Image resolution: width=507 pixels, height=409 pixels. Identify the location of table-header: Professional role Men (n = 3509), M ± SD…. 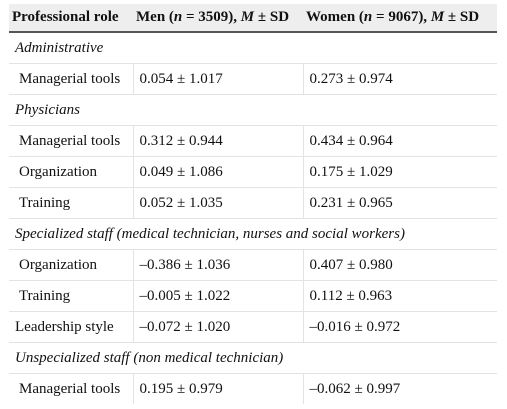
(253, 18).